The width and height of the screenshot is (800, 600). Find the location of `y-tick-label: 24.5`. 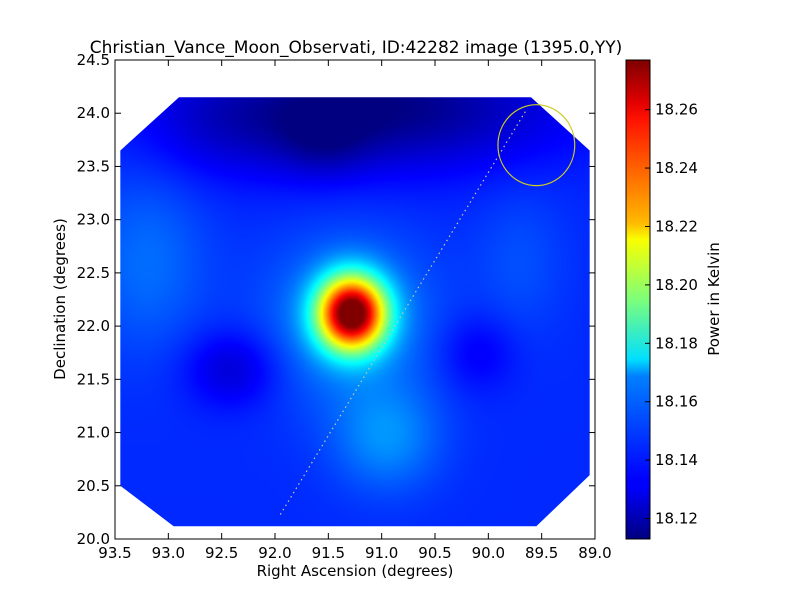

y-tick-label: 24.5 is located at coordinates (93, 60).